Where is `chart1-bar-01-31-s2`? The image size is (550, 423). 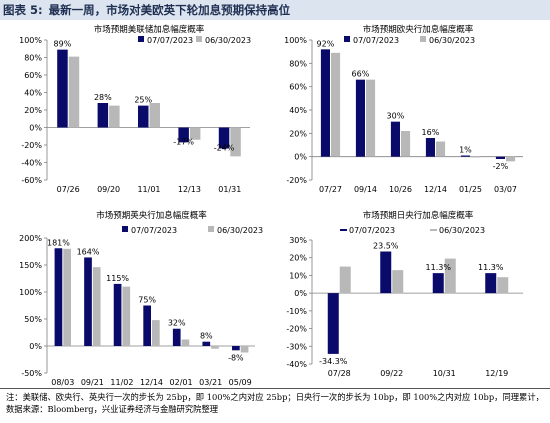 chart1-bar-01-31-s2 is located at coordinates (235, 142).